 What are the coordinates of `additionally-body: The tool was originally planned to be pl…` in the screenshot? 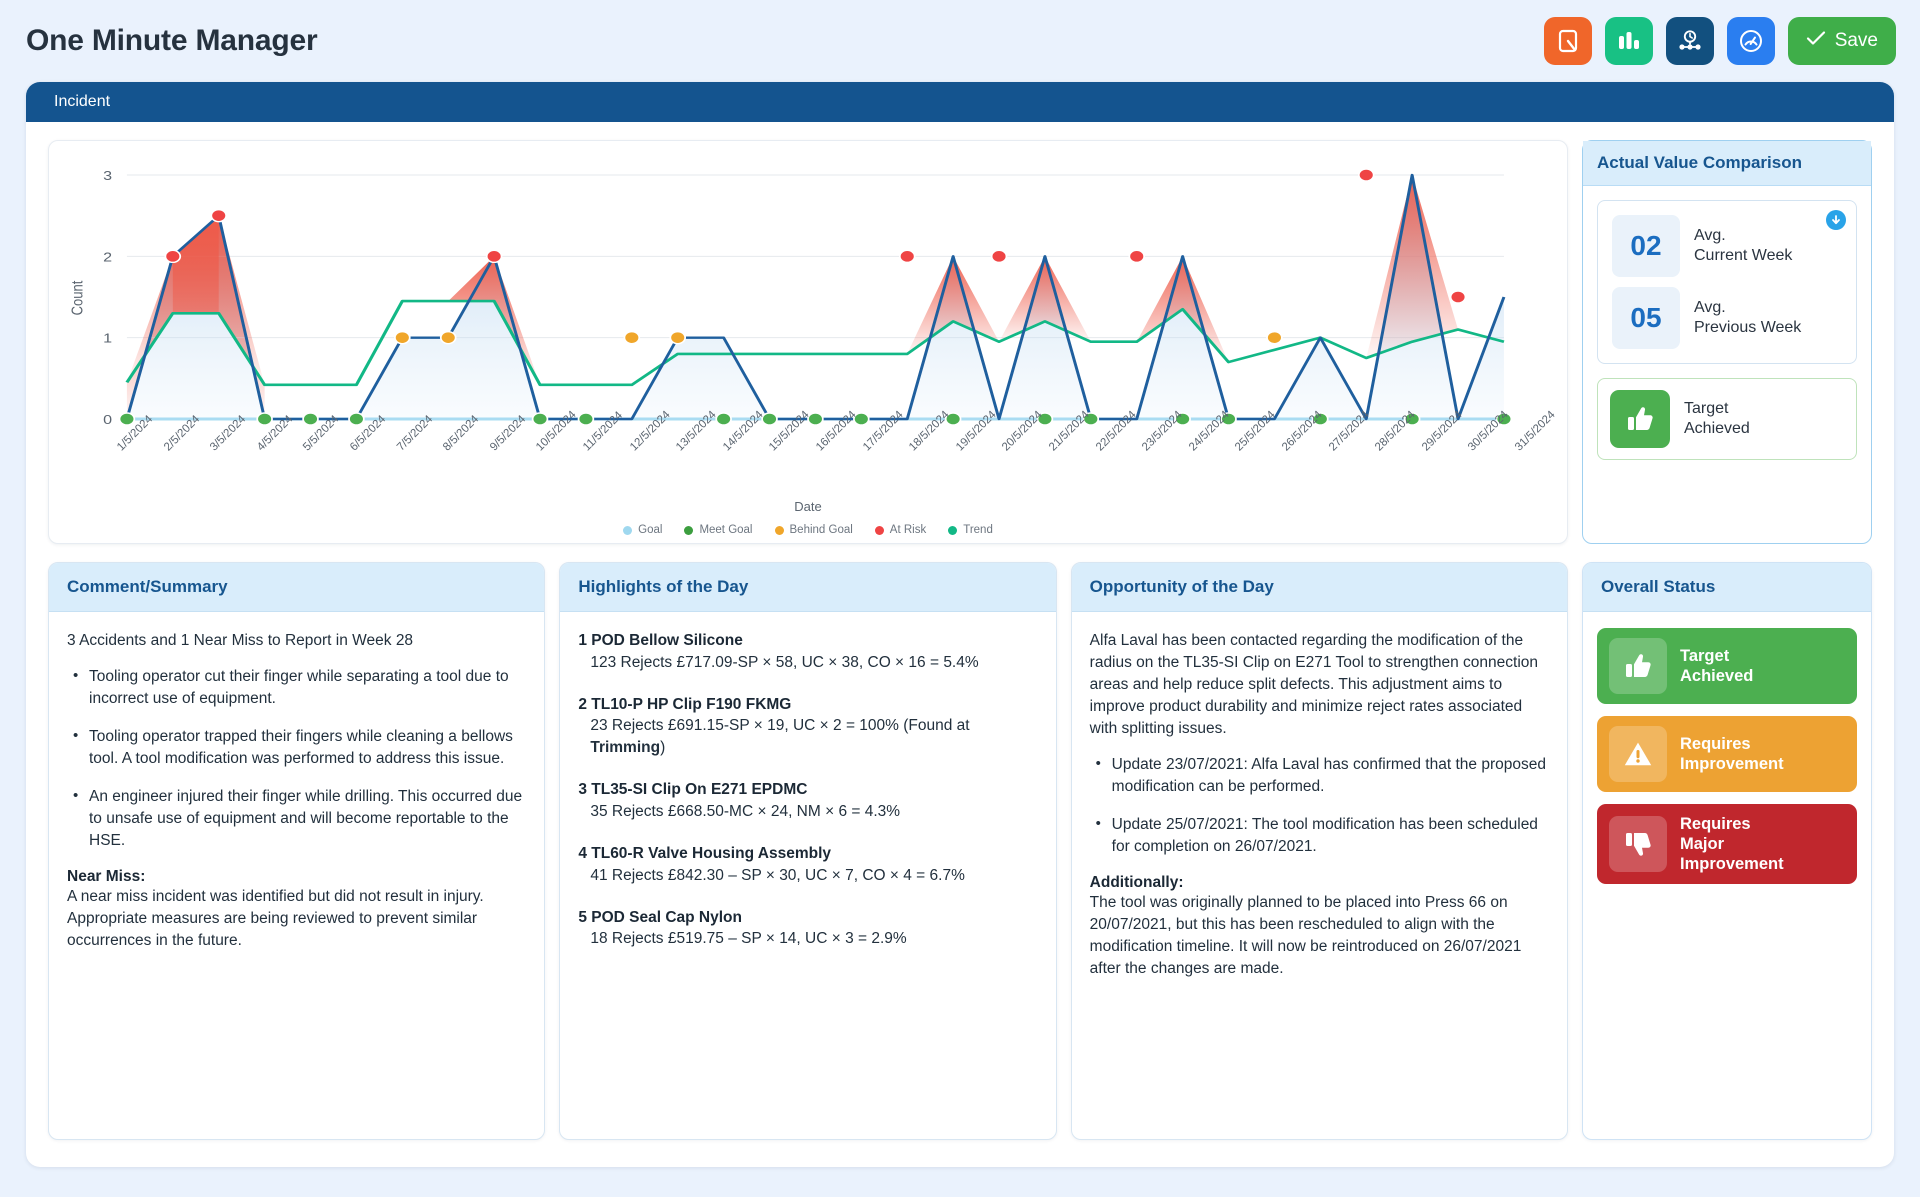 It's located at (1305, 935).